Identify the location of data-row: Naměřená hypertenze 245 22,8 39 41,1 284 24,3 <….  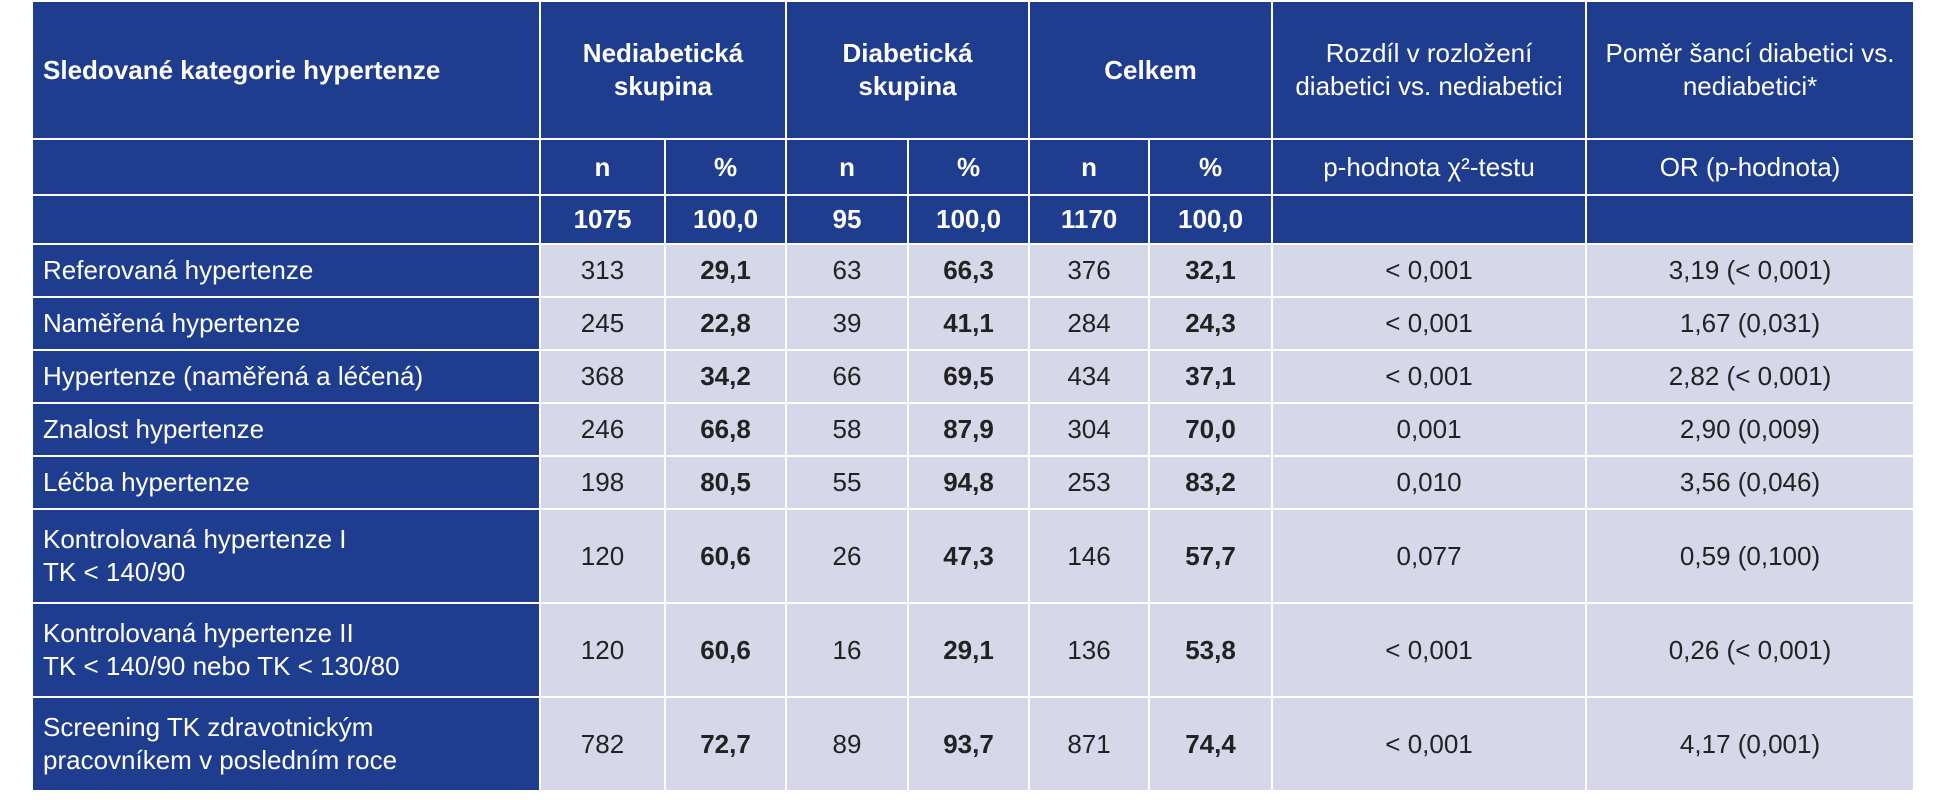
(973, 323).